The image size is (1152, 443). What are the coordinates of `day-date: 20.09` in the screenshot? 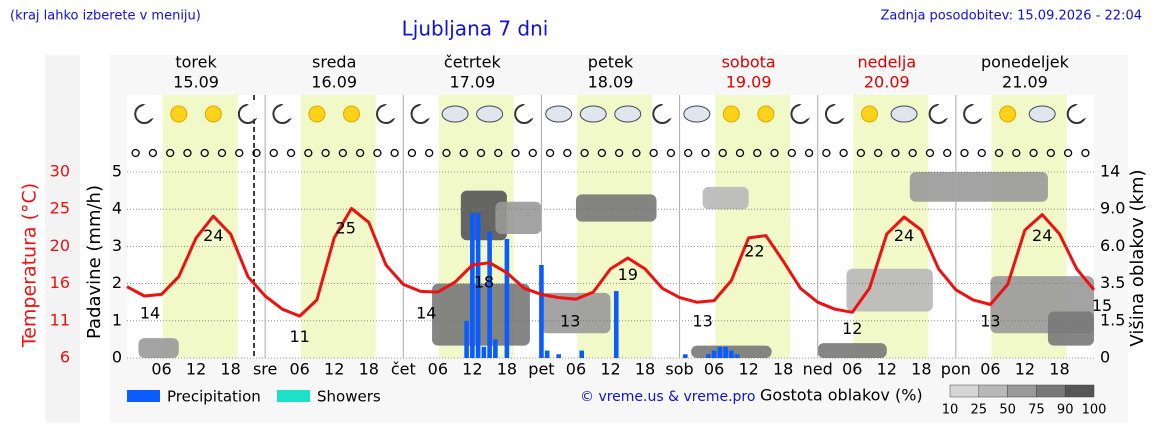 It's located at (887, 82).